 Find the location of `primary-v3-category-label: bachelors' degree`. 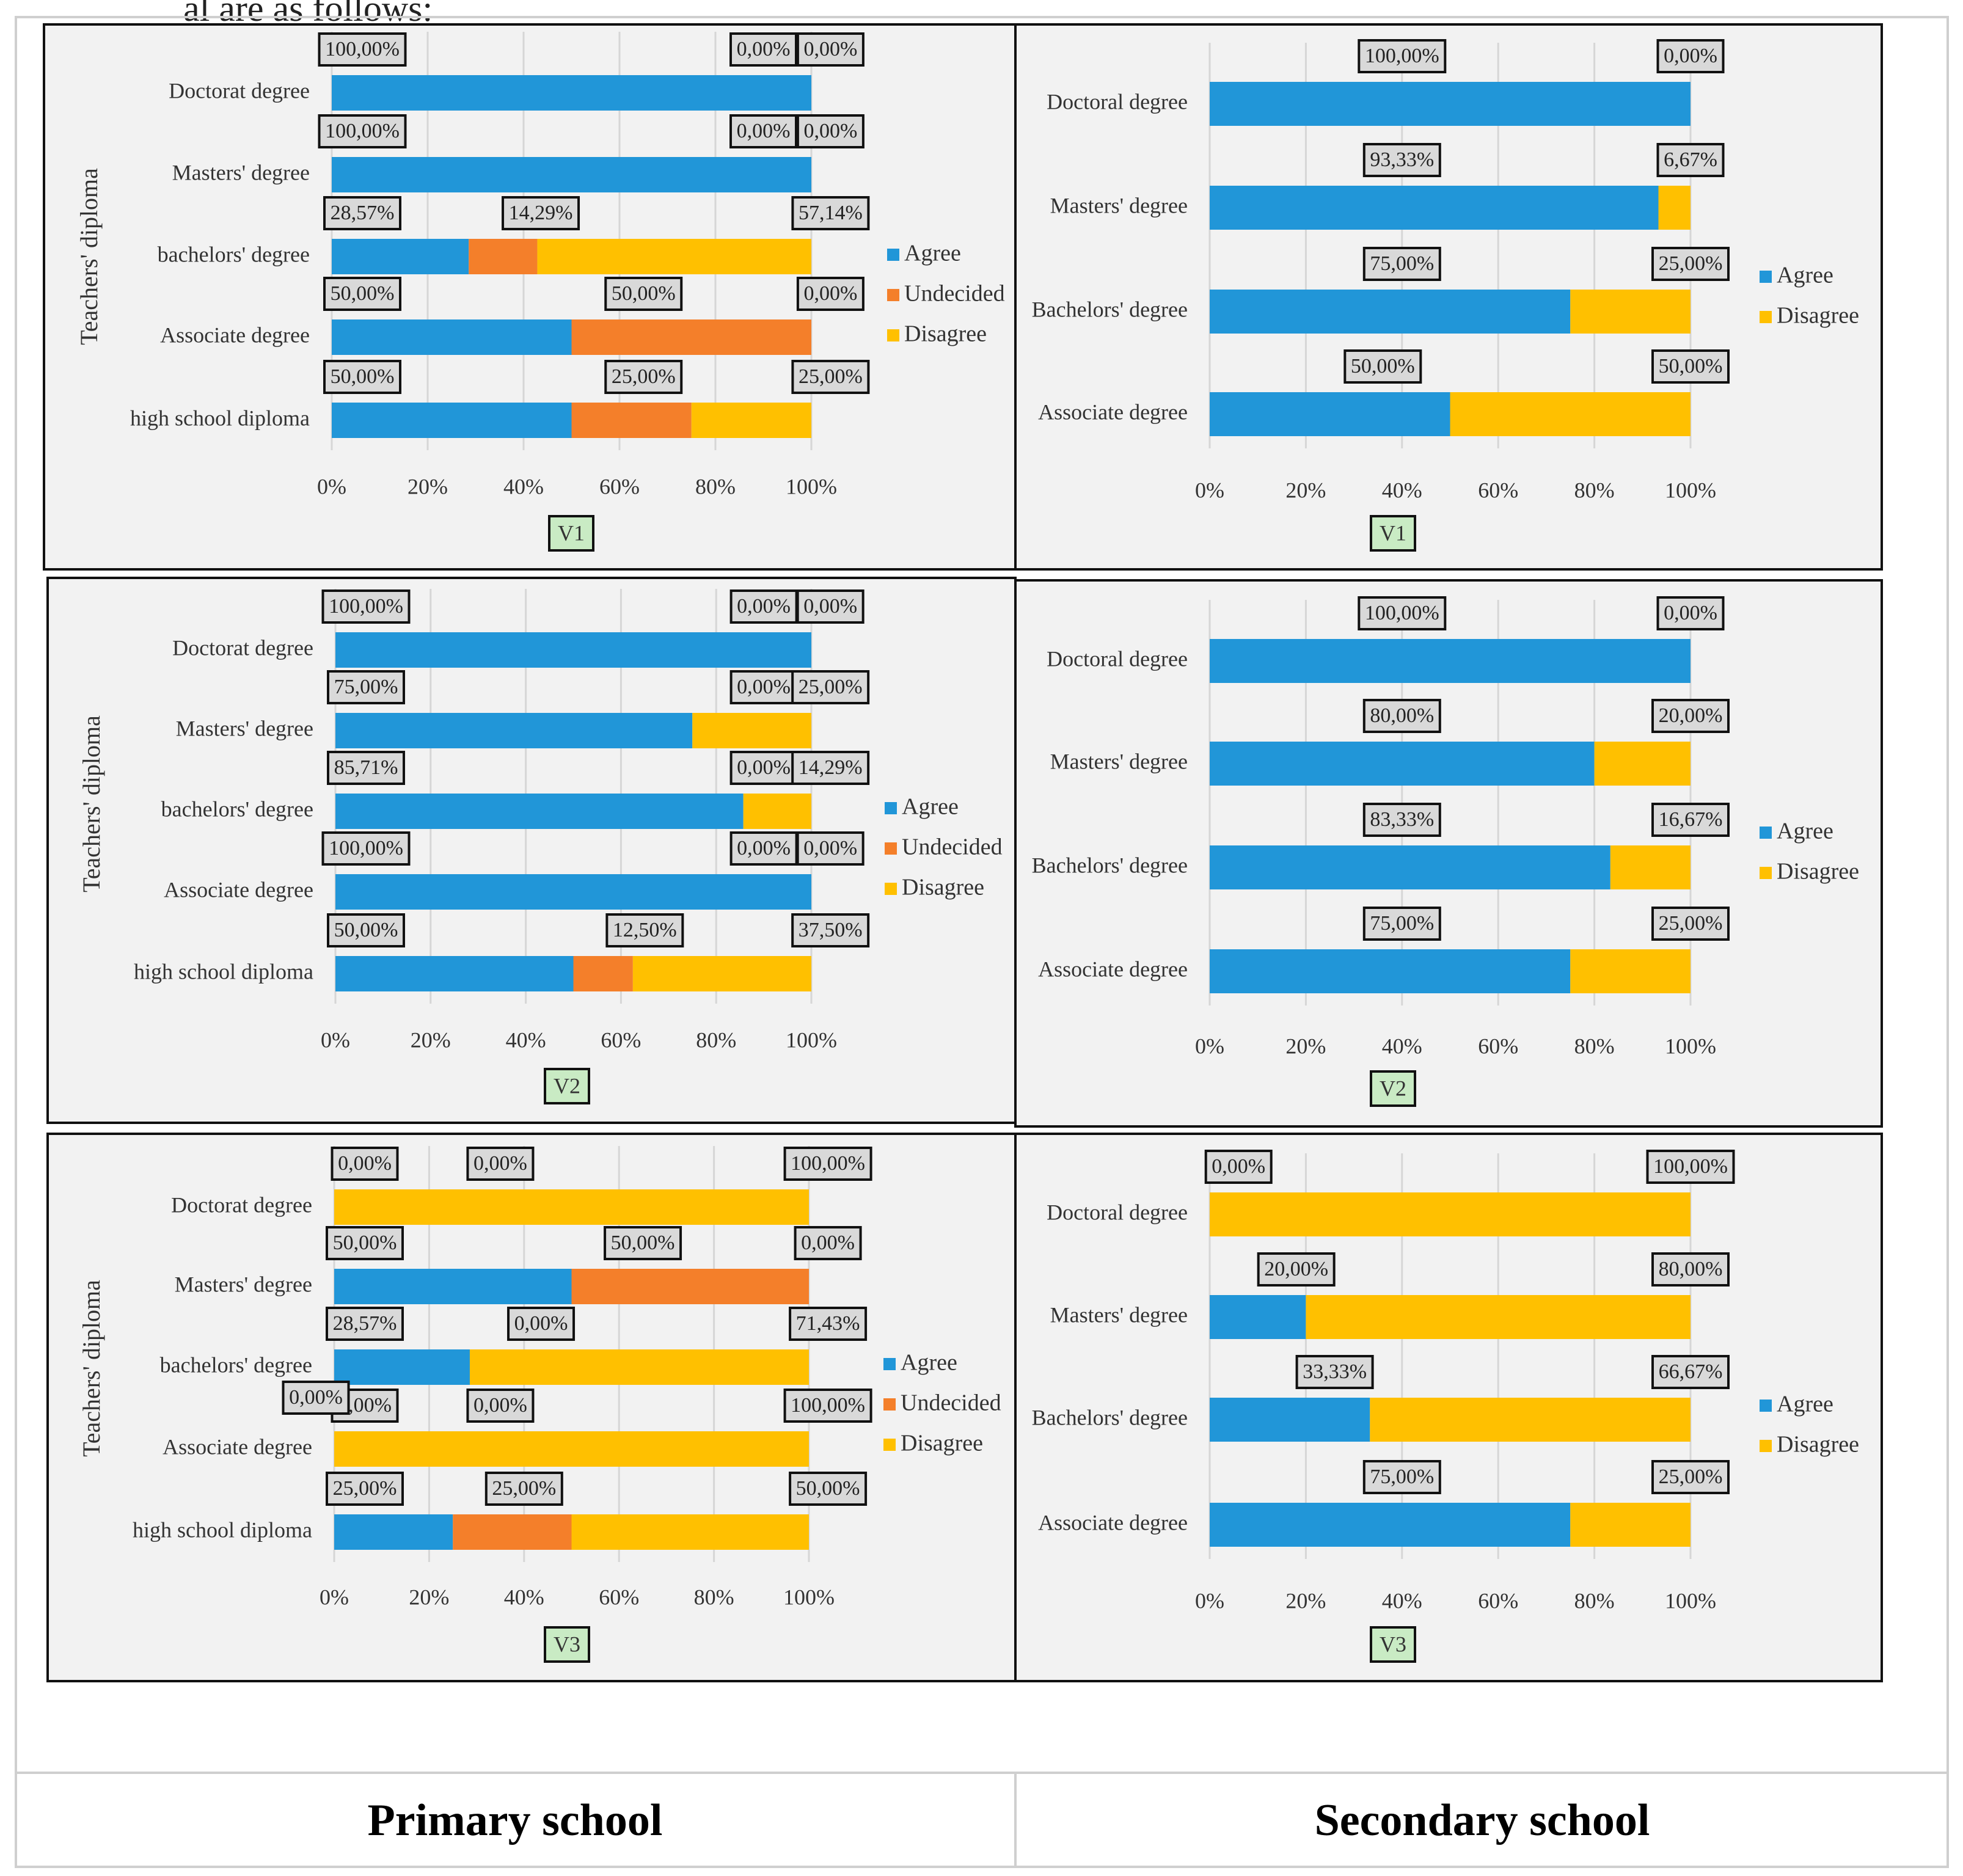

primary-v3-category-label: bachelors' degree is located at coordinates (236, 1364).